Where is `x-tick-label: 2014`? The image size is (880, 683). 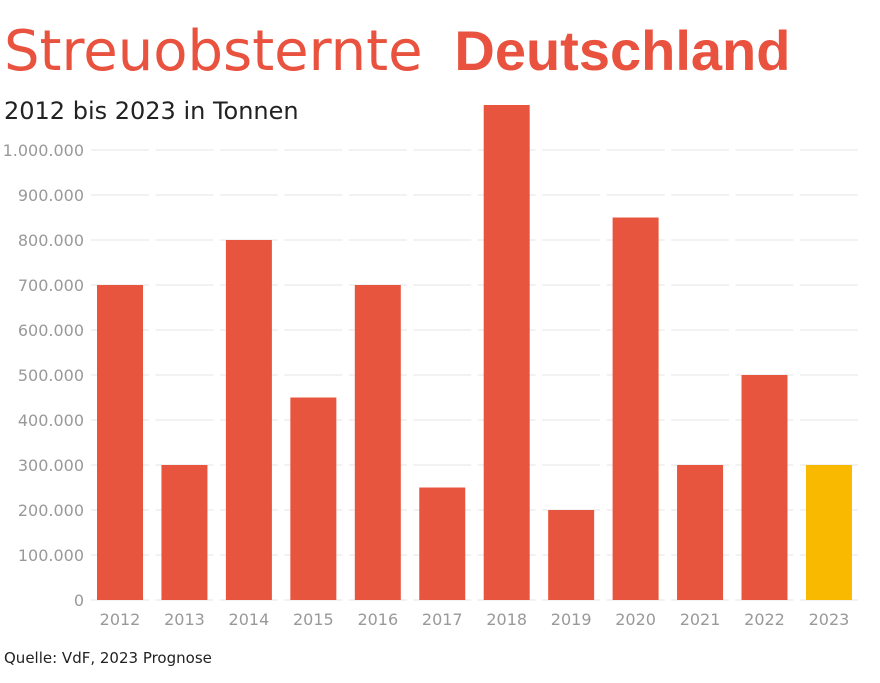 x-tick-label: 2014 is located at coordinates (249, 619).